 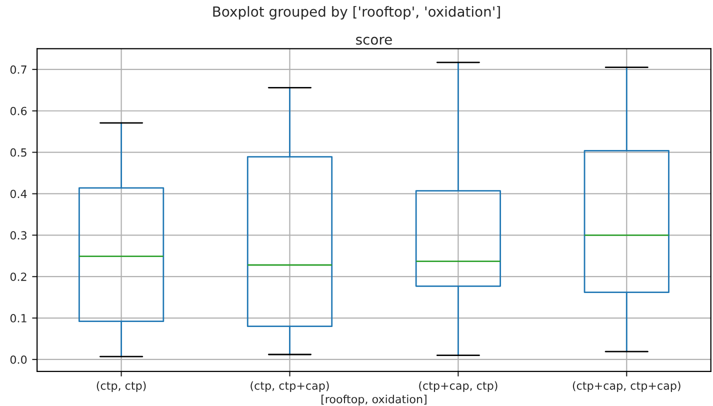 I want to click on y-tick-label: 0.3, so click(x=18, y=235).